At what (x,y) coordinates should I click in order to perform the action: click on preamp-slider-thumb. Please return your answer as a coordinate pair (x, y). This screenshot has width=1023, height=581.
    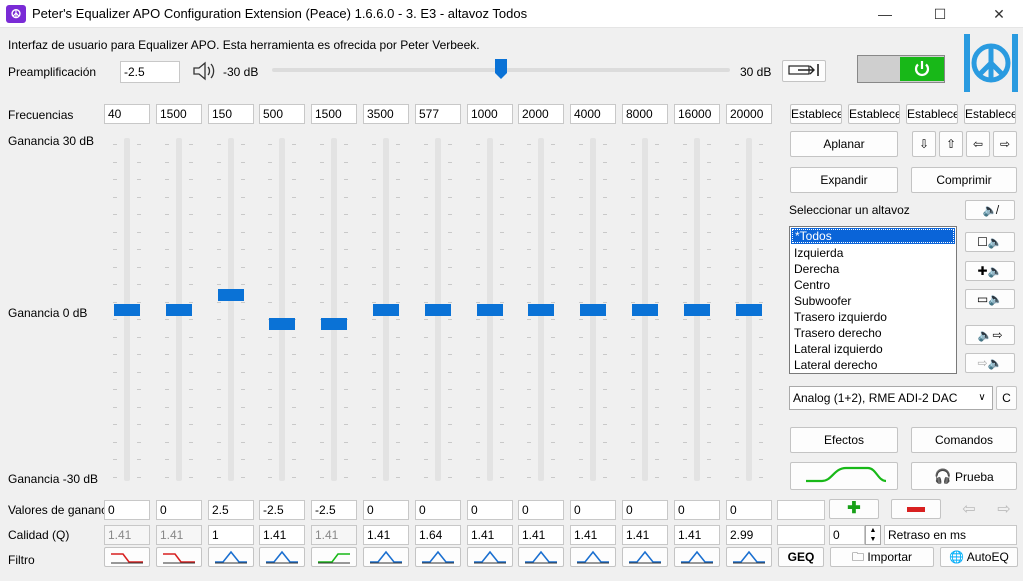
    Looking at the image, I should click on (501, 69).